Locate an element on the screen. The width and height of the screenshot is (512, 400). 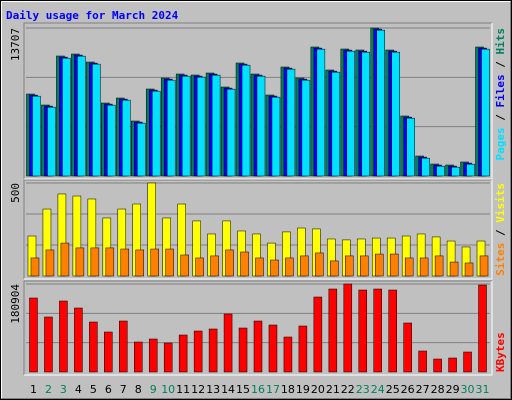
legend: Pages / Files / Hits is located at coordinates (500, 94).